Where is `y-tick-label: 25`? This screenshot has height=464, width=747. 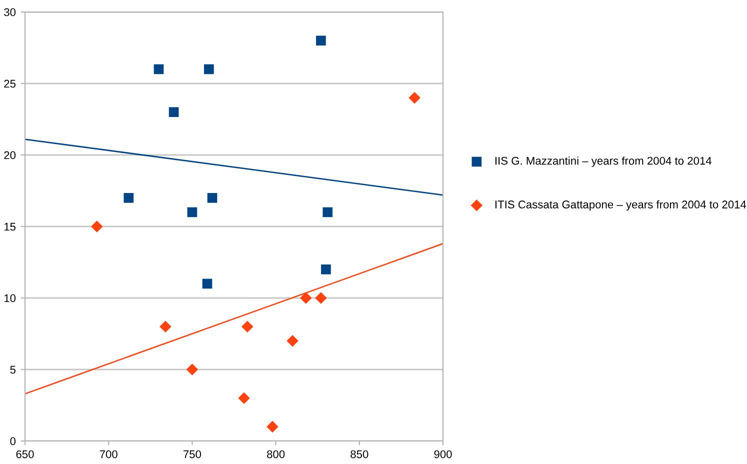 y-tick-label: 25 is located at coordinates (10, 84).